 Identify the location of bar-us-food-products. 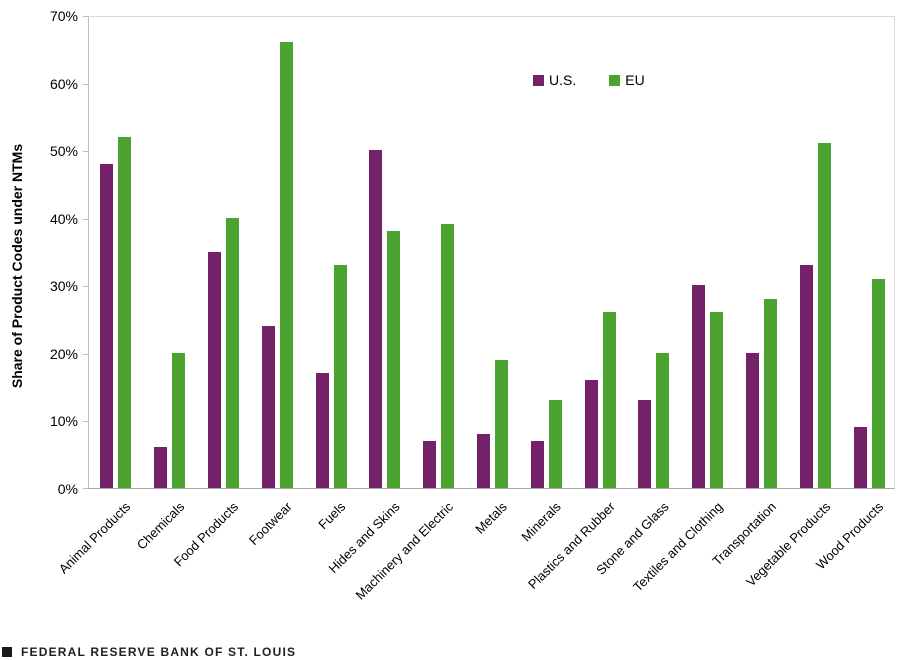
(214, 369).